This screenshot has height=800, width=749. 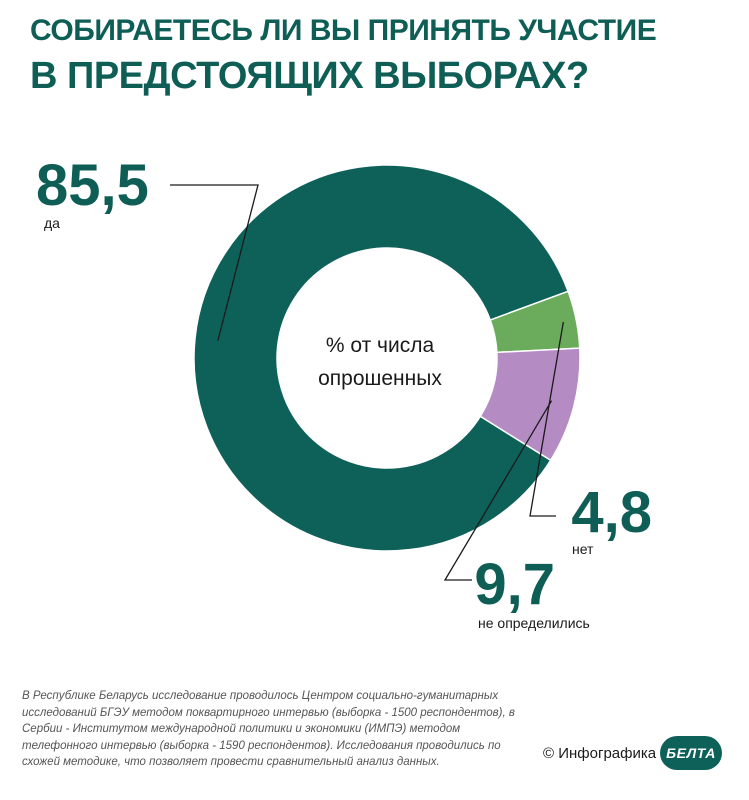 I want to click on center-label-line-1: опрошенных, so click(x=380, y=378).